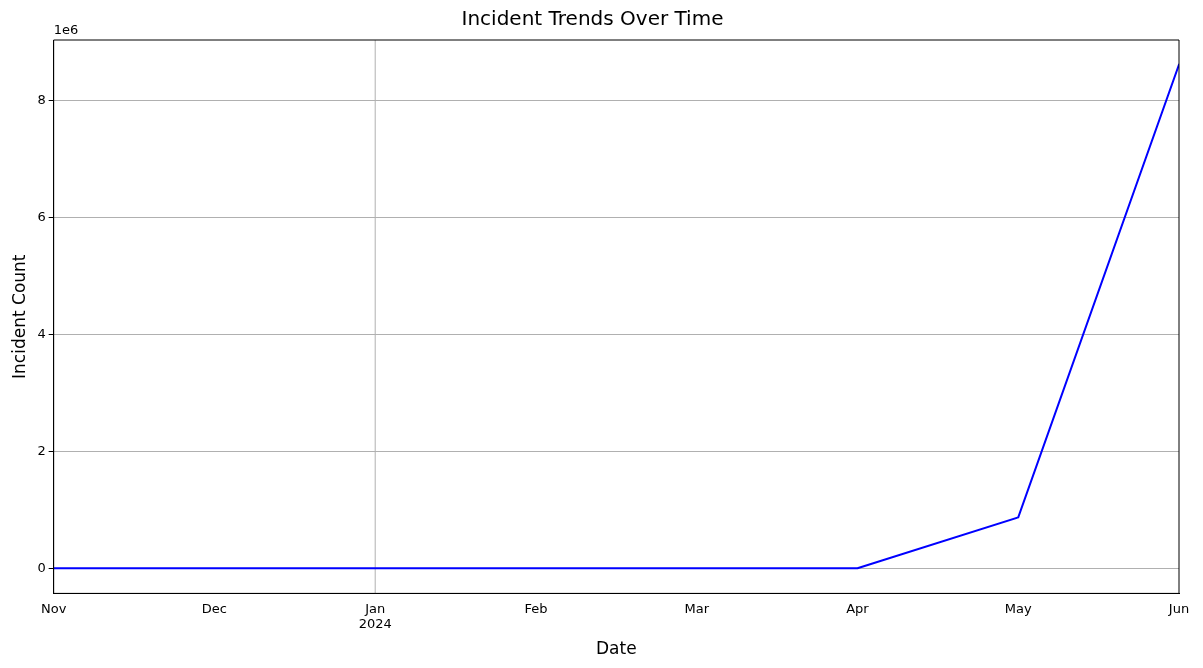  I want to click on text: 1e6, so click(66, 29).